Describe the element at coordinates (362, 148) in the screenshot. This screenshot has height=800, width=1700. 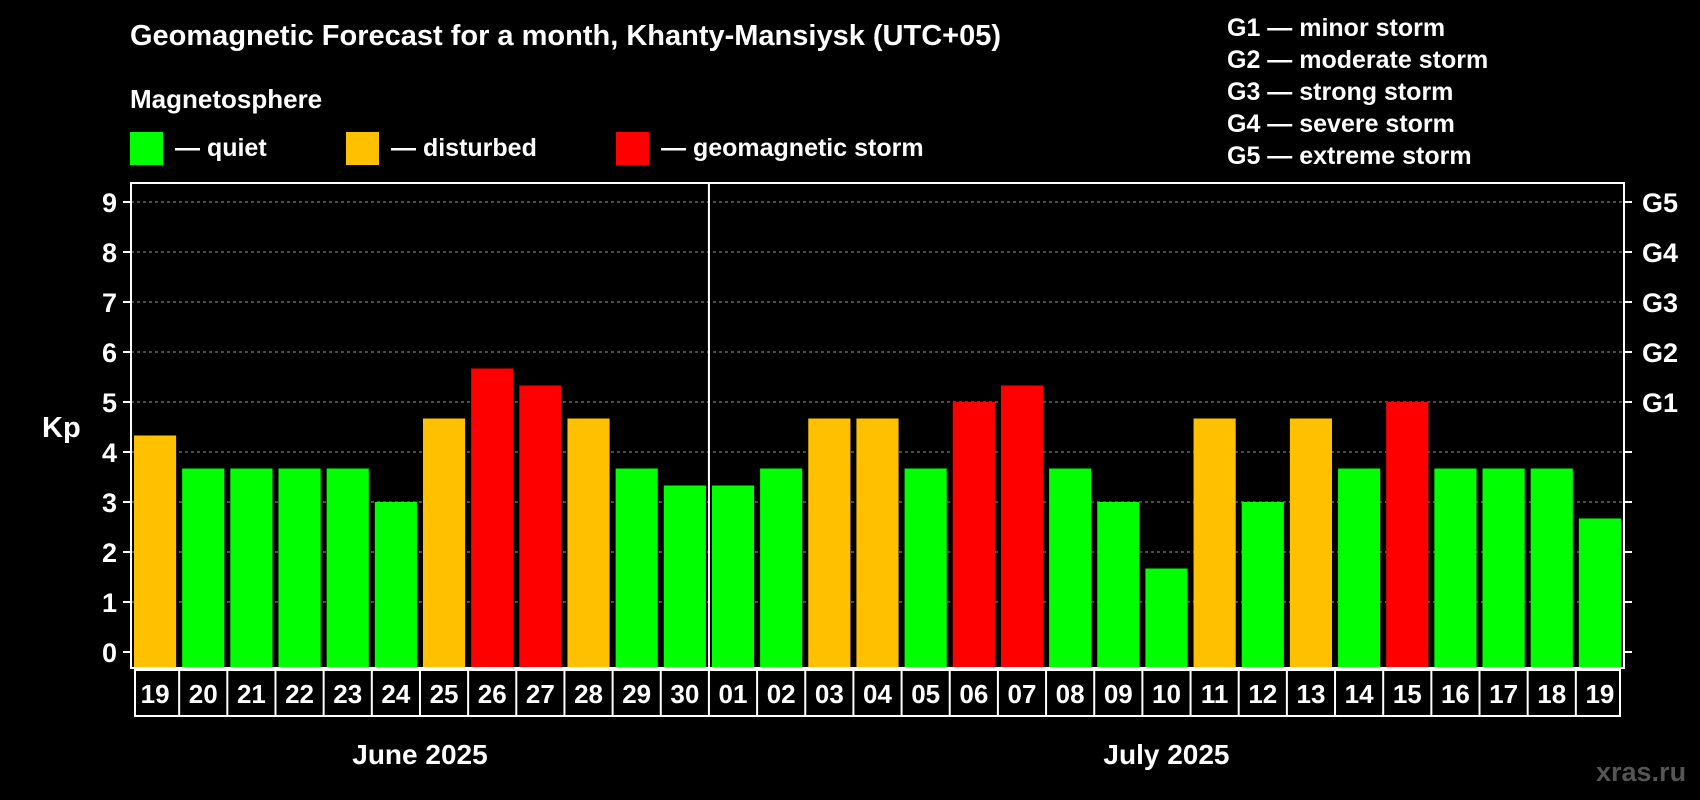
I see `legend-swatch-disturbed` at that location.